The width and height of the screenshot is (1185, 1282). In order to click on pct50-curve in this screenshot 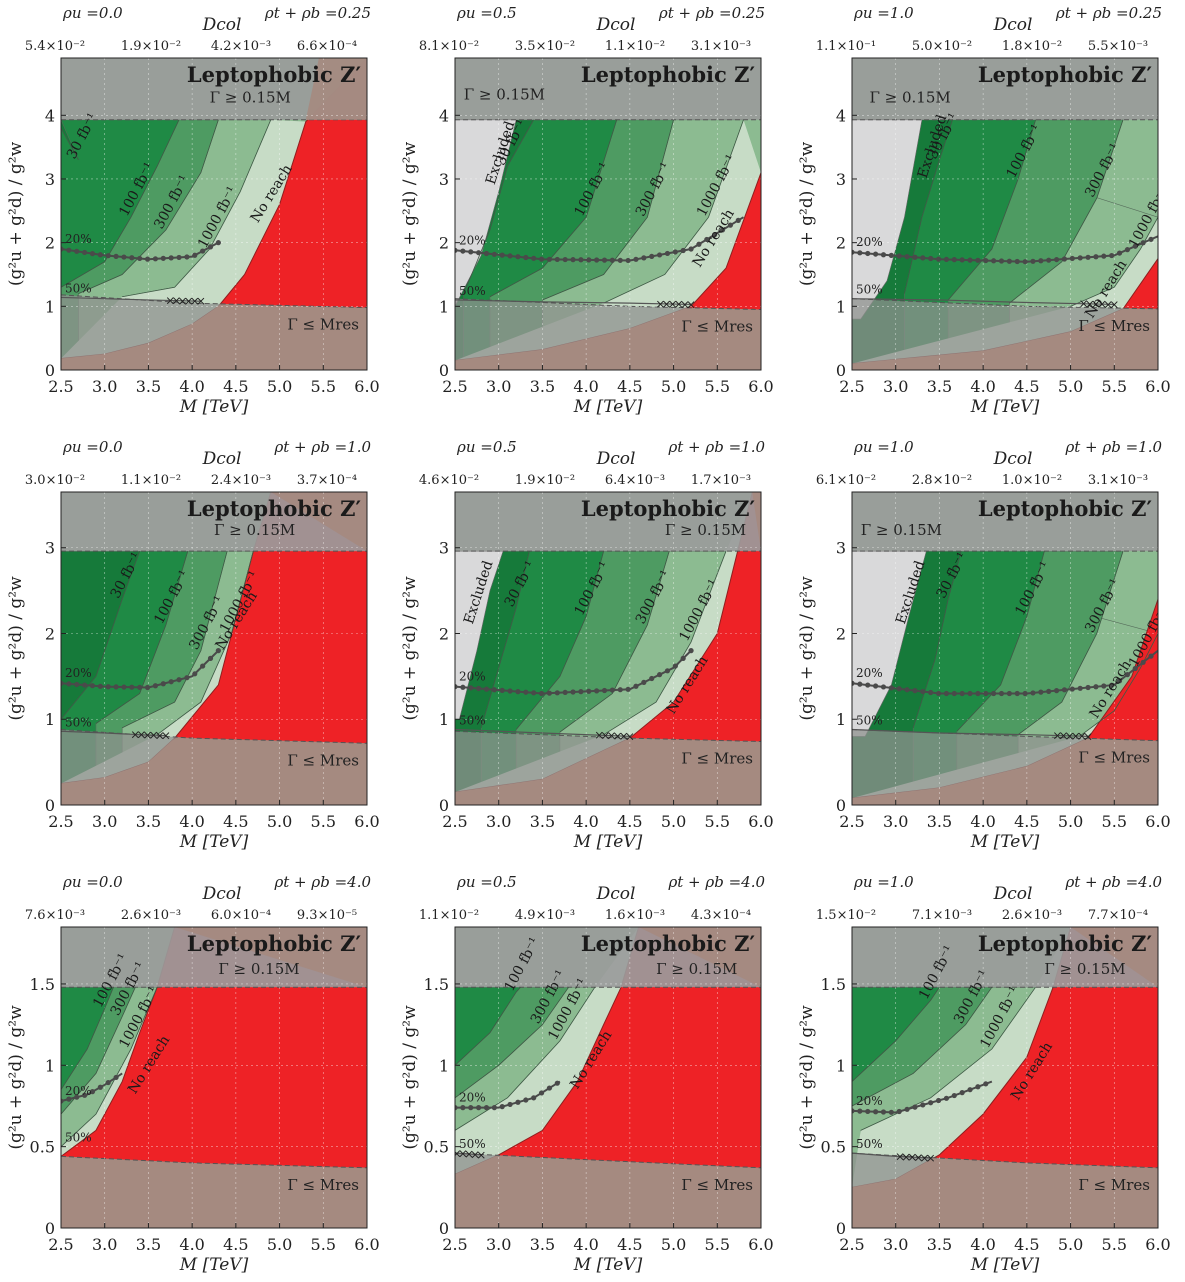, I will do `click(542, 732)`.